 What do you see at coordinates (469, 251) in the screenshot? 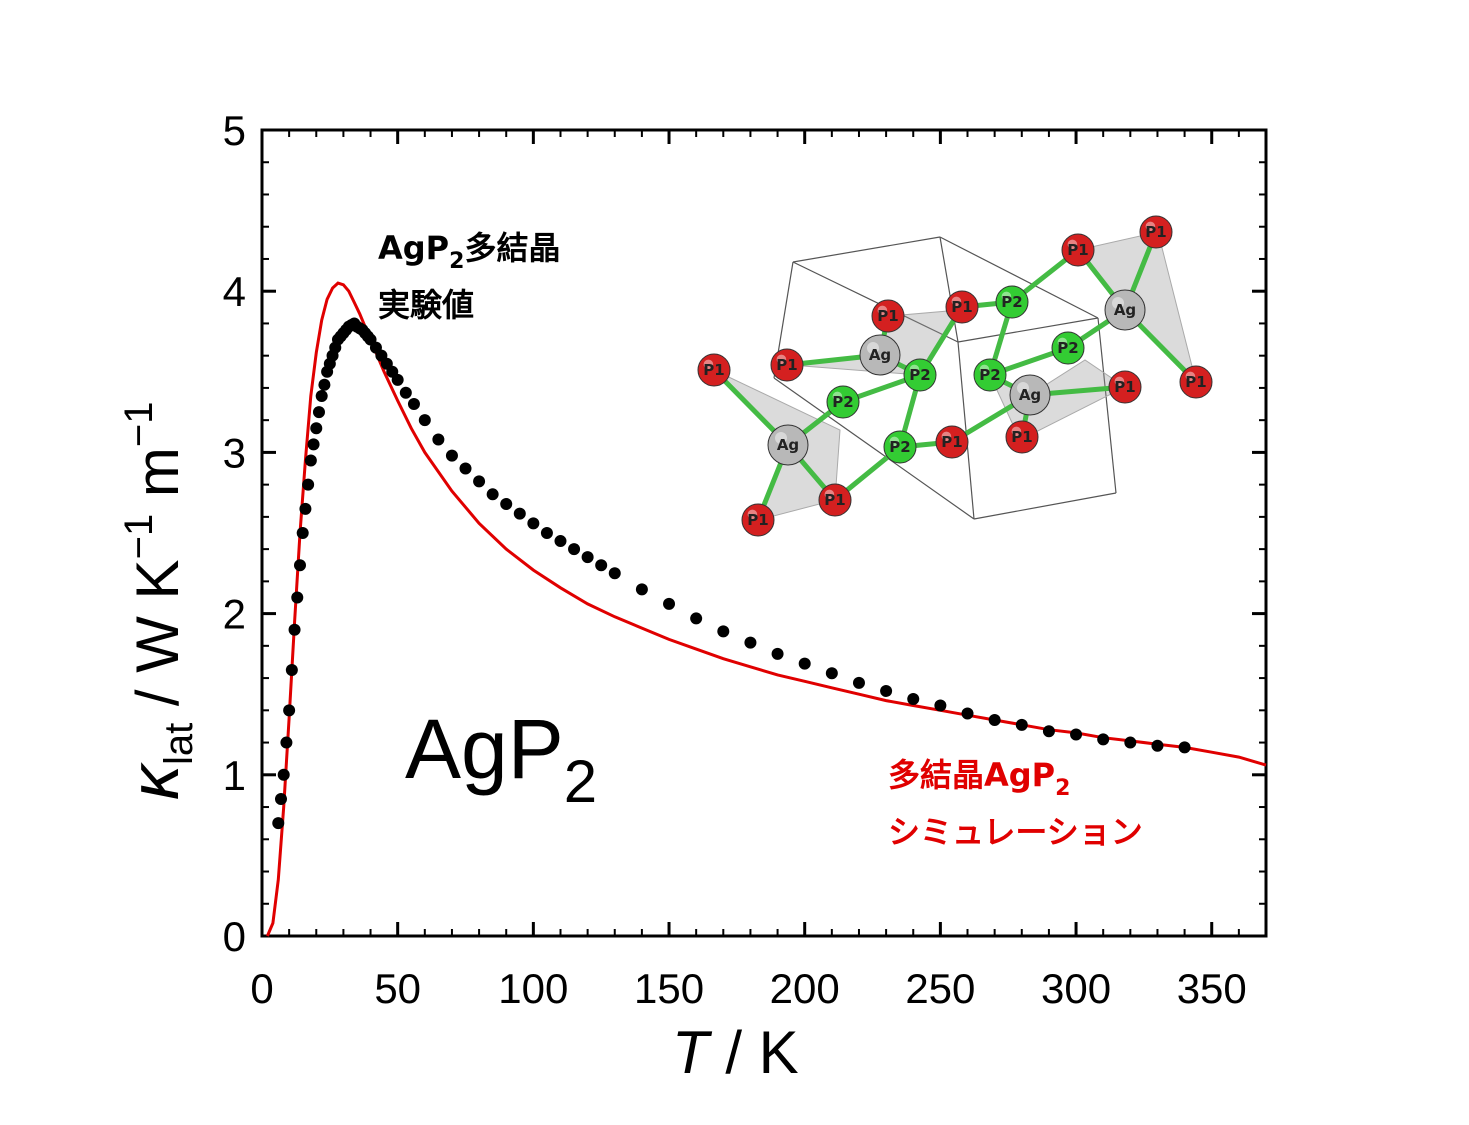
I see `experiment-annotation-line1: AgP2多結晶` at bounding box center [469, 251].